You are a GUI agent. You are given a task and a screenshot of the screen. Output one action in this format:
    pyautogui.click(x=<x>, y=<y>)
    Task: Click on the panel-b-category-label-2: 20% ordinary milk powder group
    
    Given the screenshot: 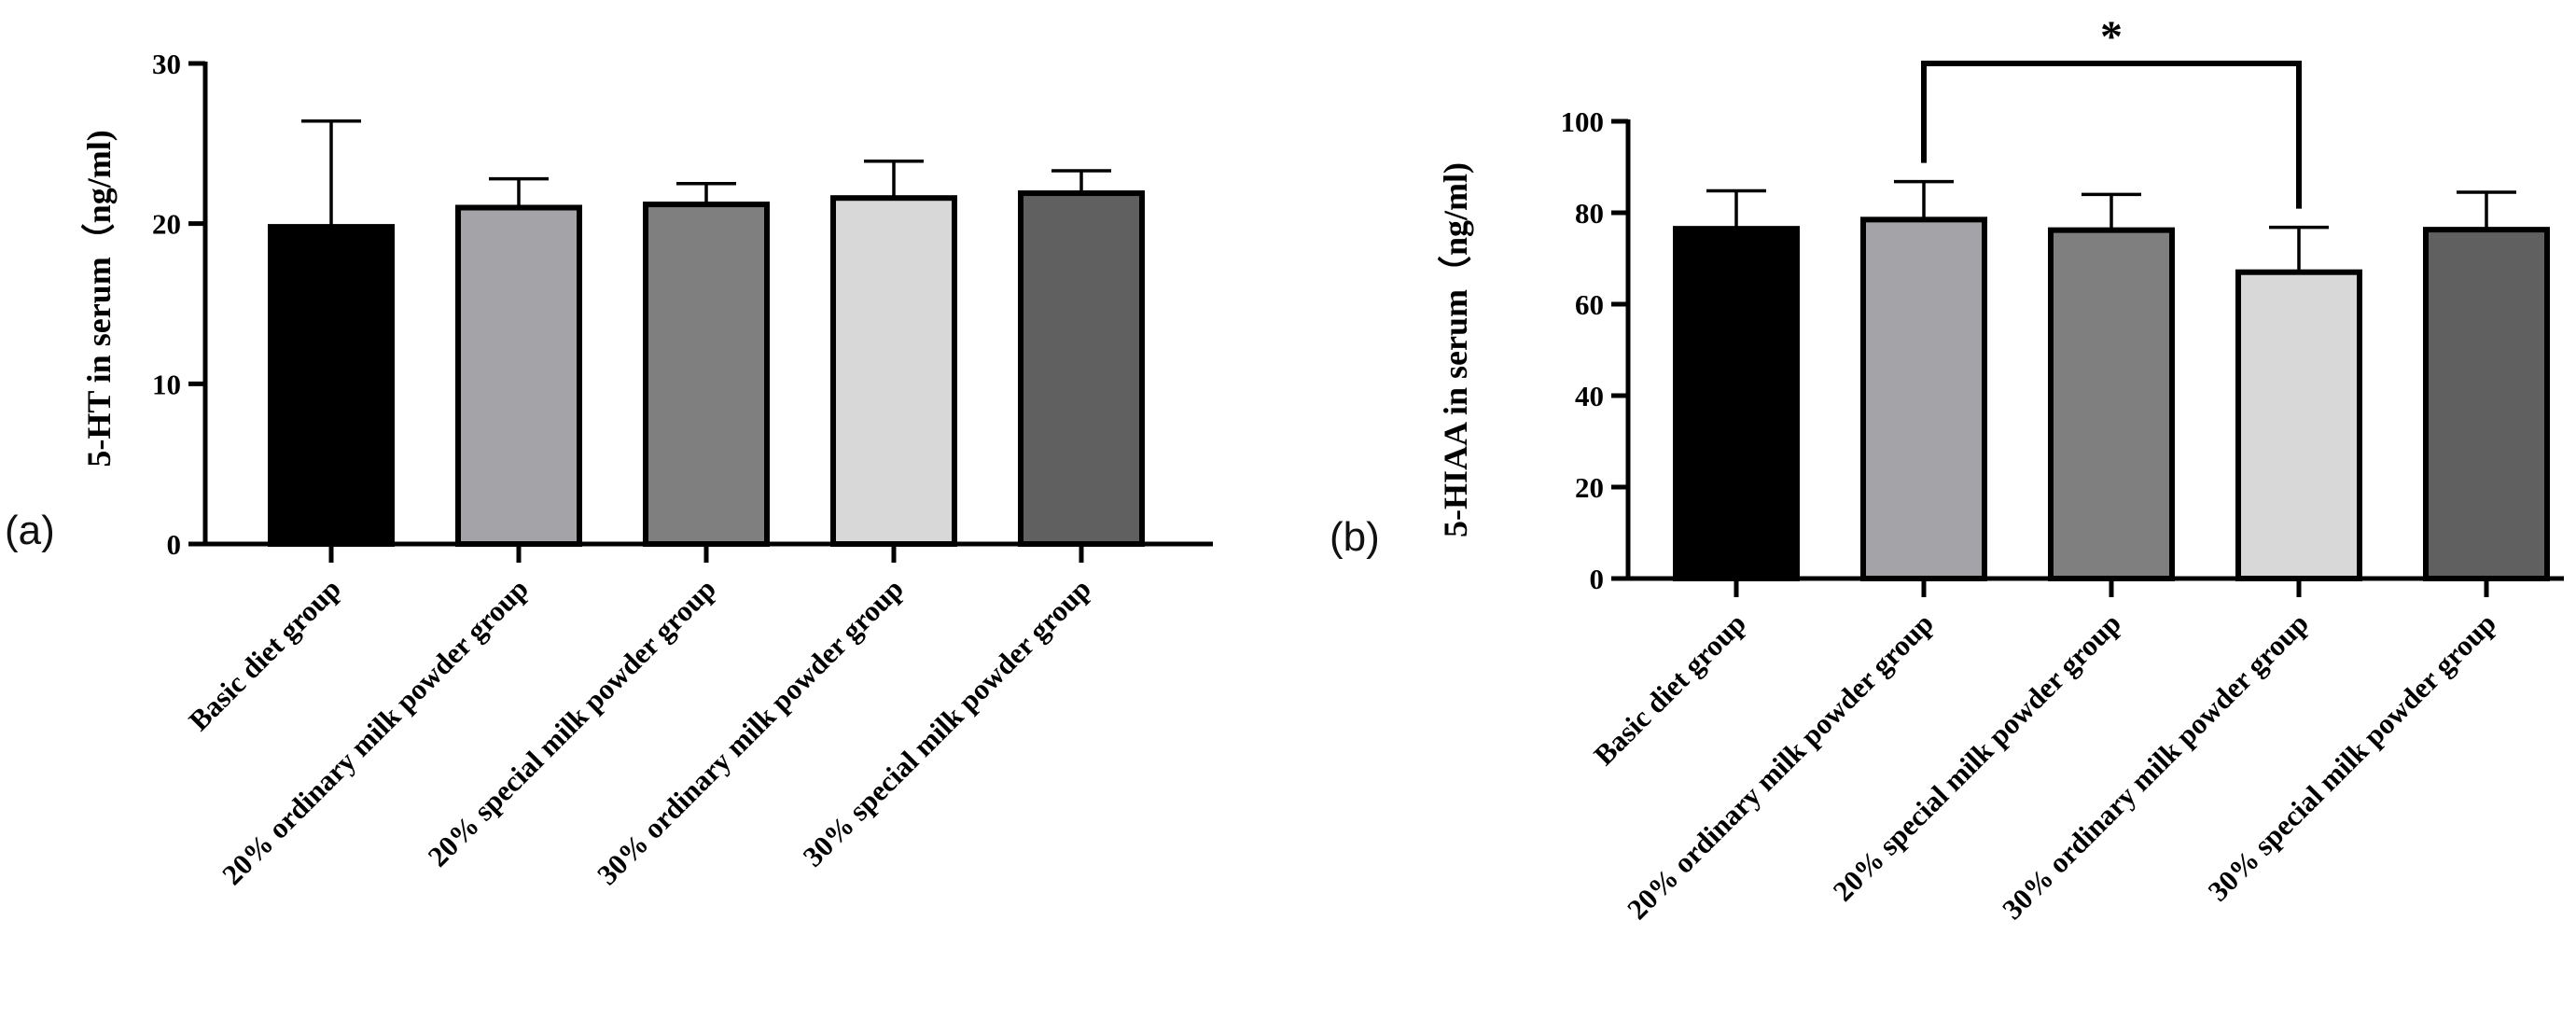 What is the action you would take?
    pyautogui.click(x=1780, y=766)
    